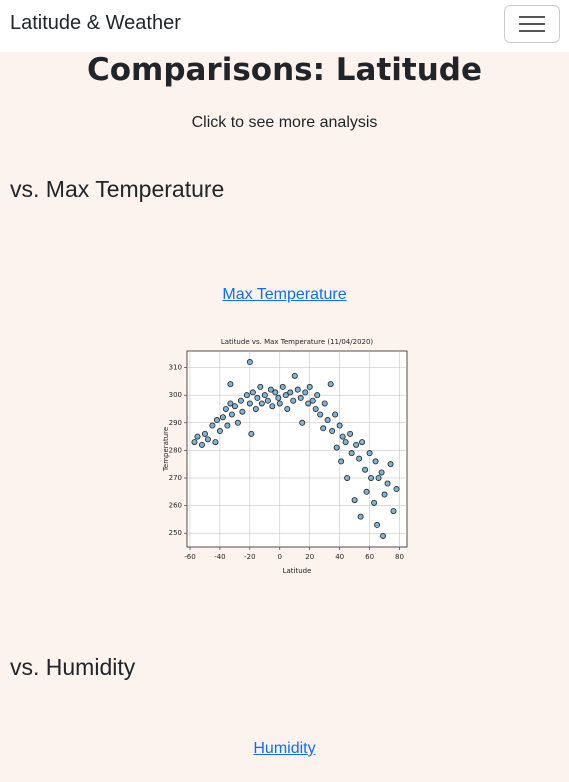 This screenshot has width=569, height=782. What do you see at coordinates (284, 294) in the screenshot?
I see `section-link: Max Temperature` at bounding box center [284, 294].